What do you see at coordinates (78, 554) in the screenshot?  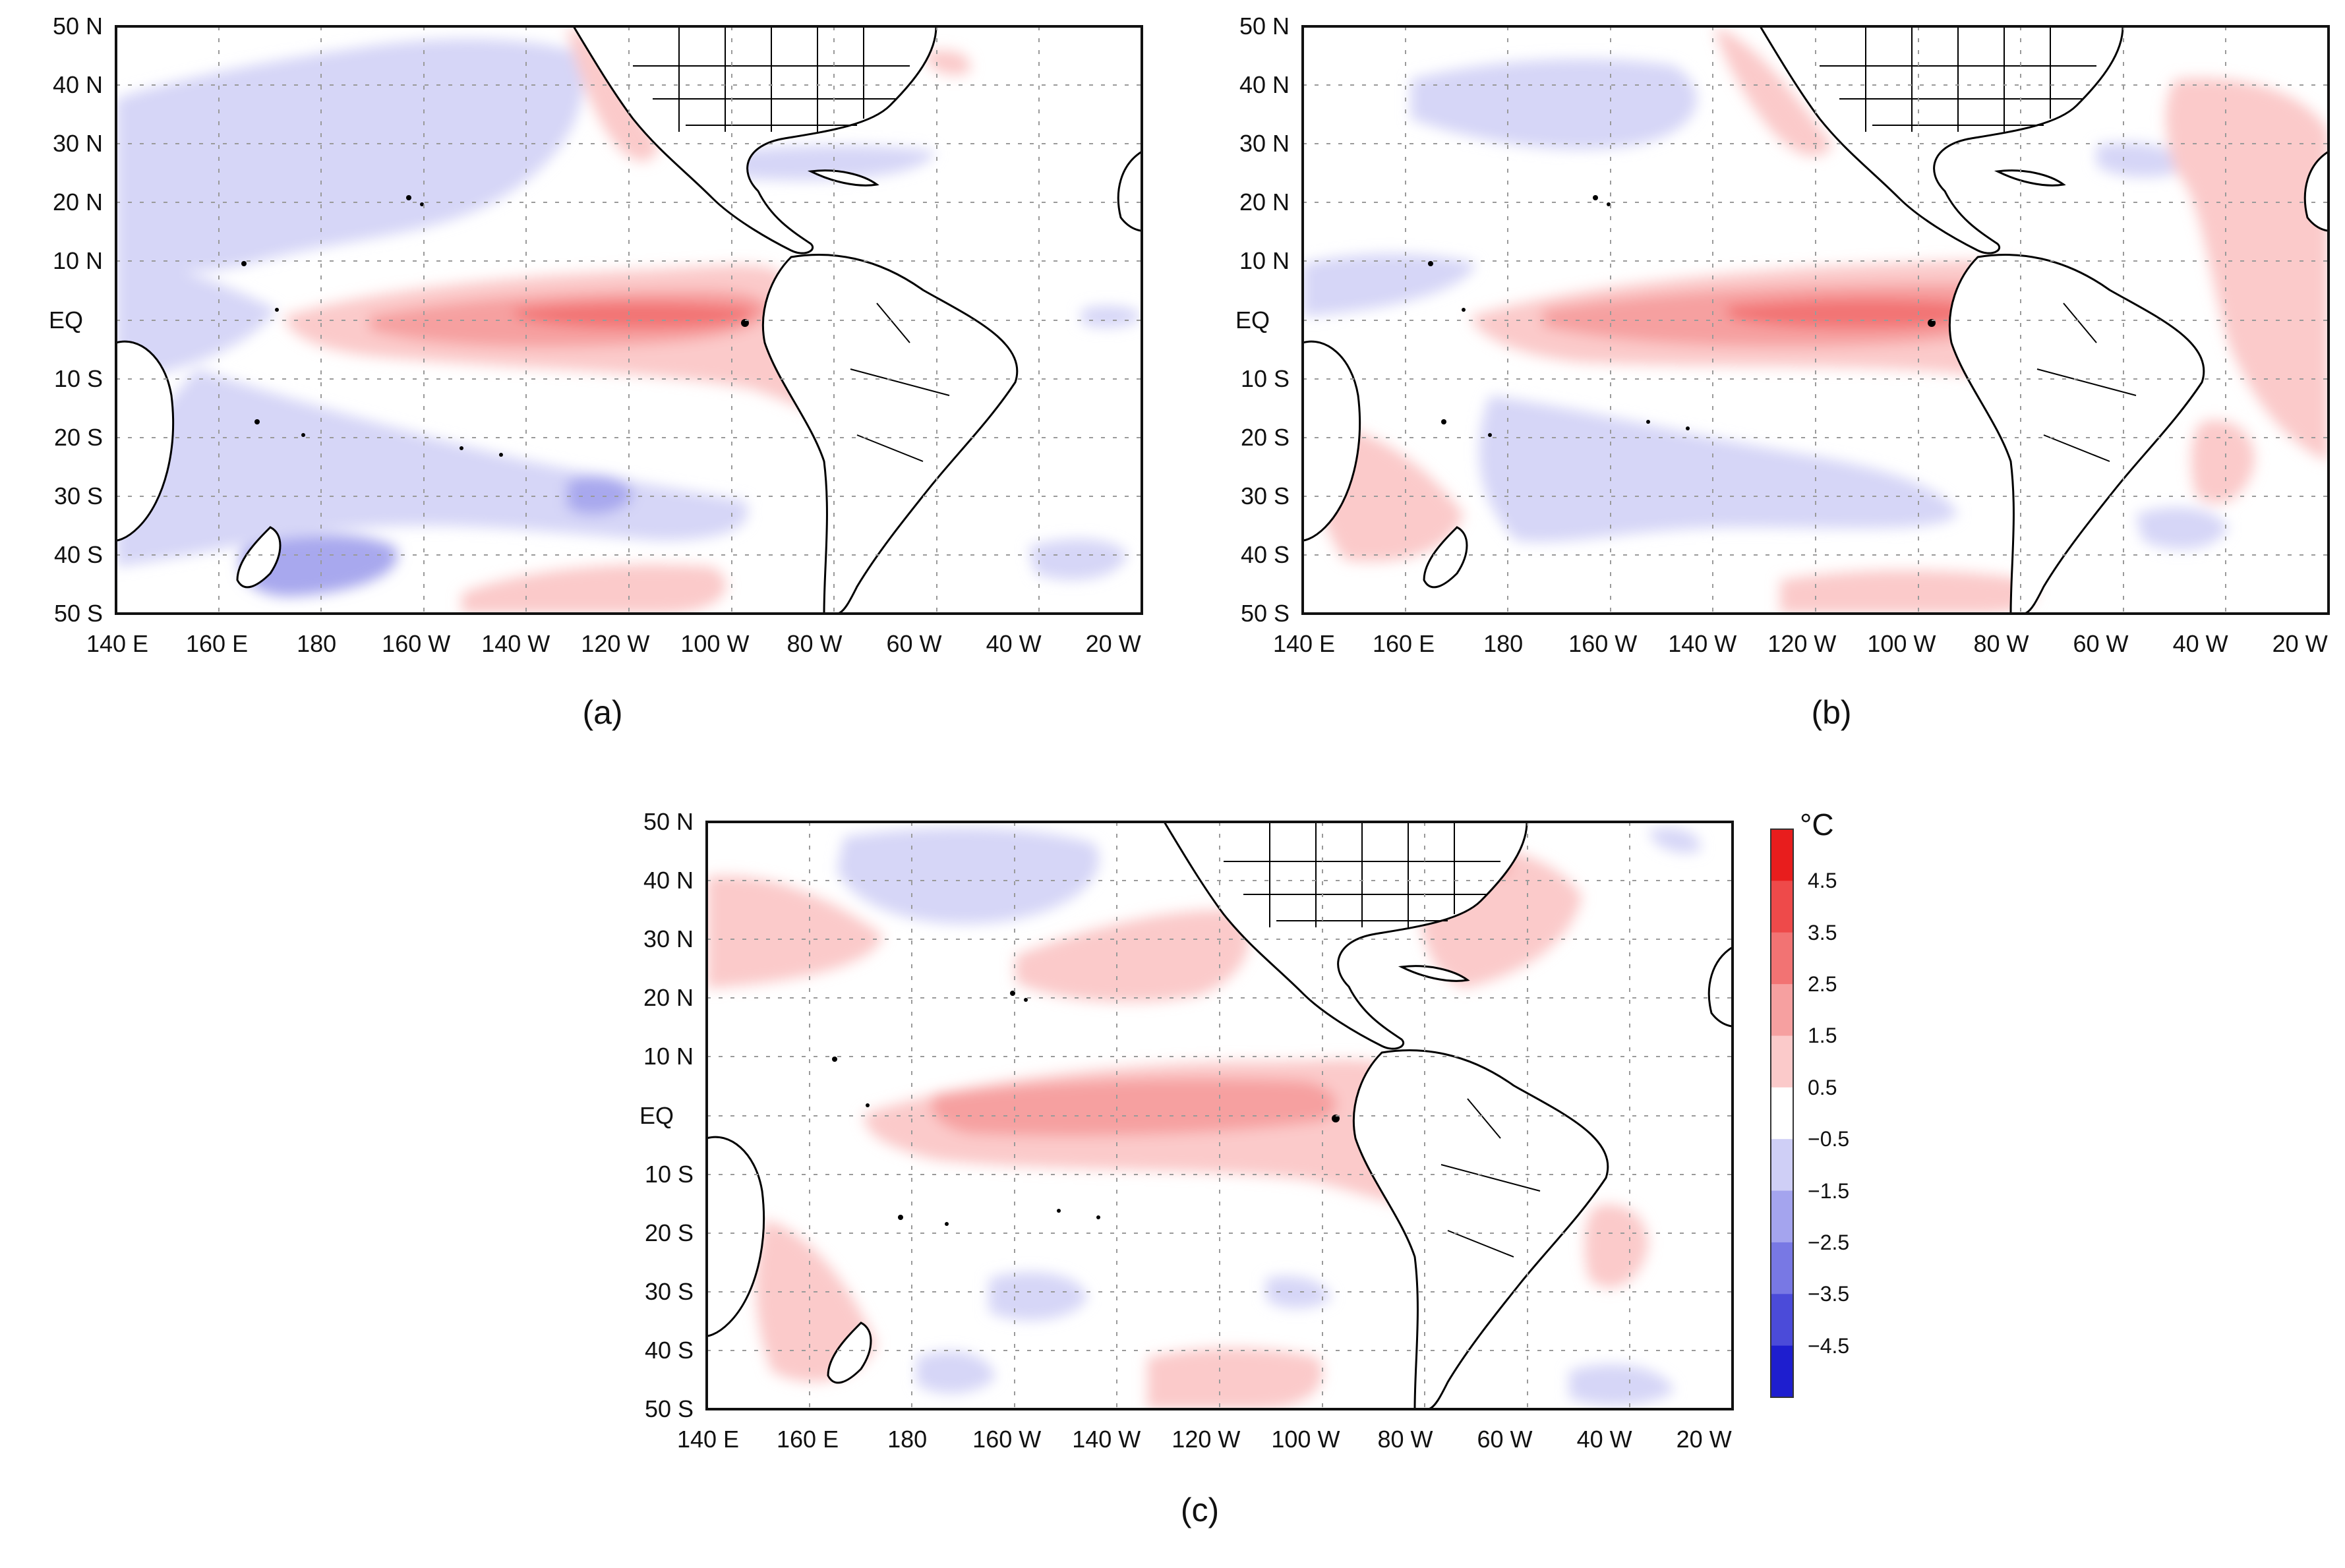 I see `panel-a-lat-label: 40 S` at bounding box center [78, 554].